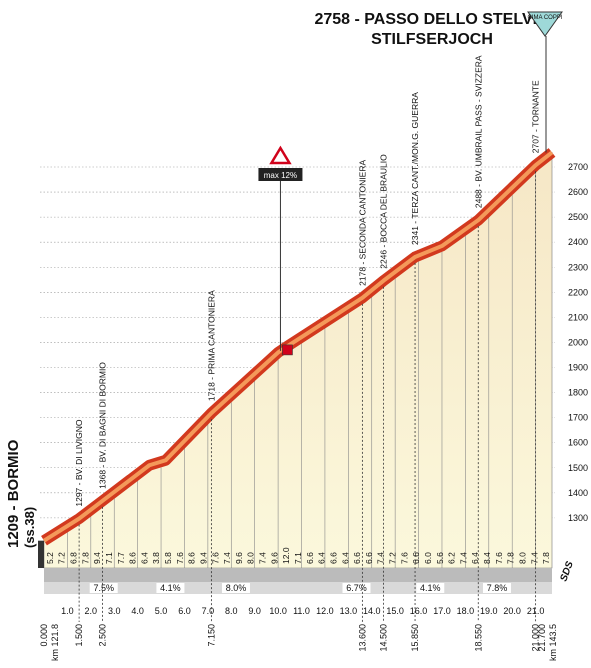  What do you see at coordinates (325, 611) in the screenshot?
I see `x-tick-label: 12.0` at bounding box center [325, 611].